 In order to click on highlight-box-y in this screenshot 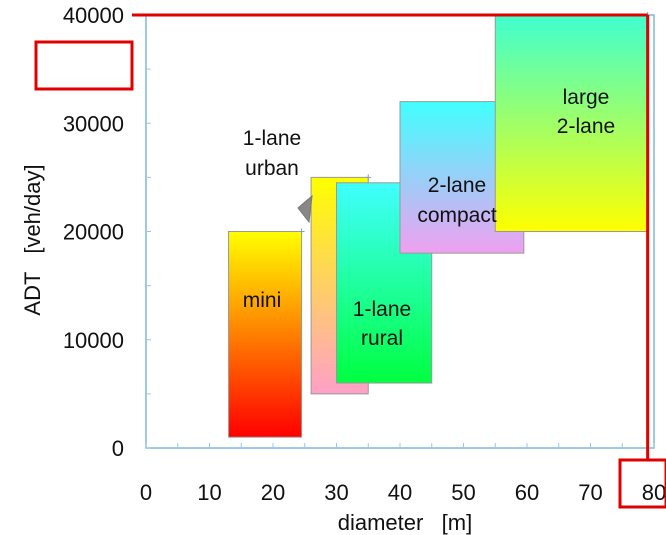, I will do `click(84, 65)`.